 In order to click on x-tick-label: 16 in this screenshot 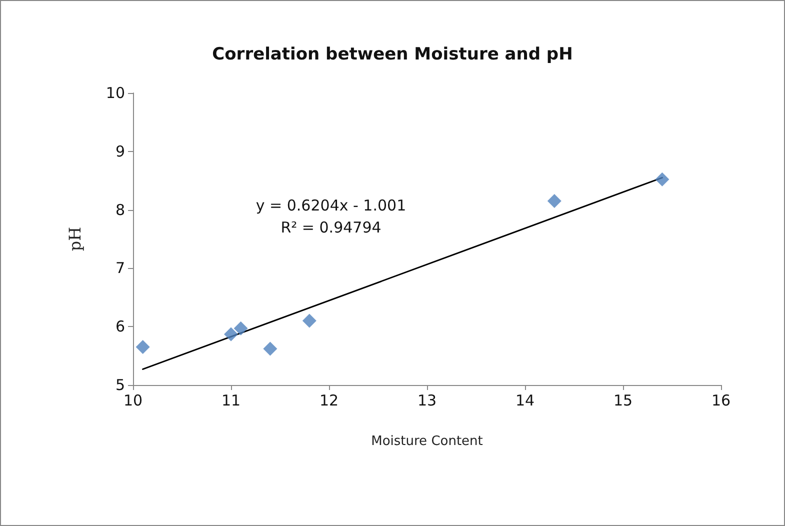, I will do `click(721, 401)`.